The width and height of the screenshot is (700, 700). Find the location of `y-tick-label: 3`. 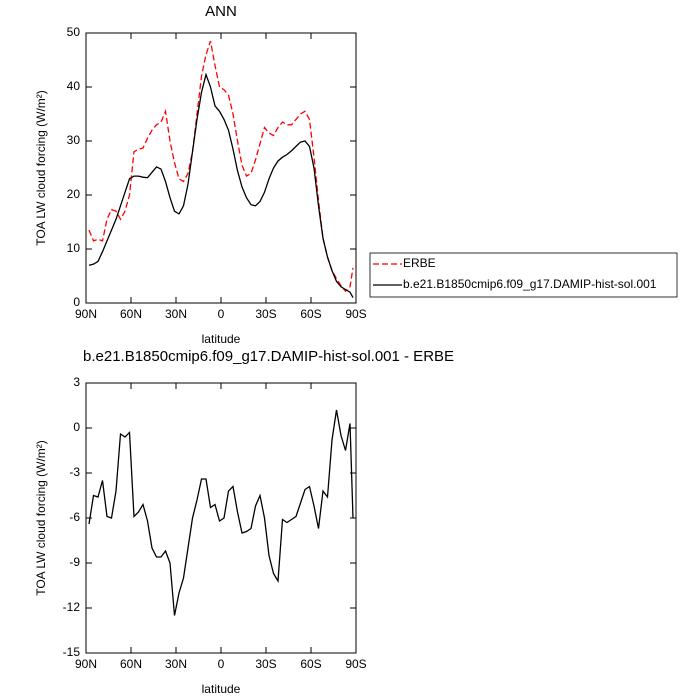

y-tick-label: 3 is located at coordinates (76, 382).